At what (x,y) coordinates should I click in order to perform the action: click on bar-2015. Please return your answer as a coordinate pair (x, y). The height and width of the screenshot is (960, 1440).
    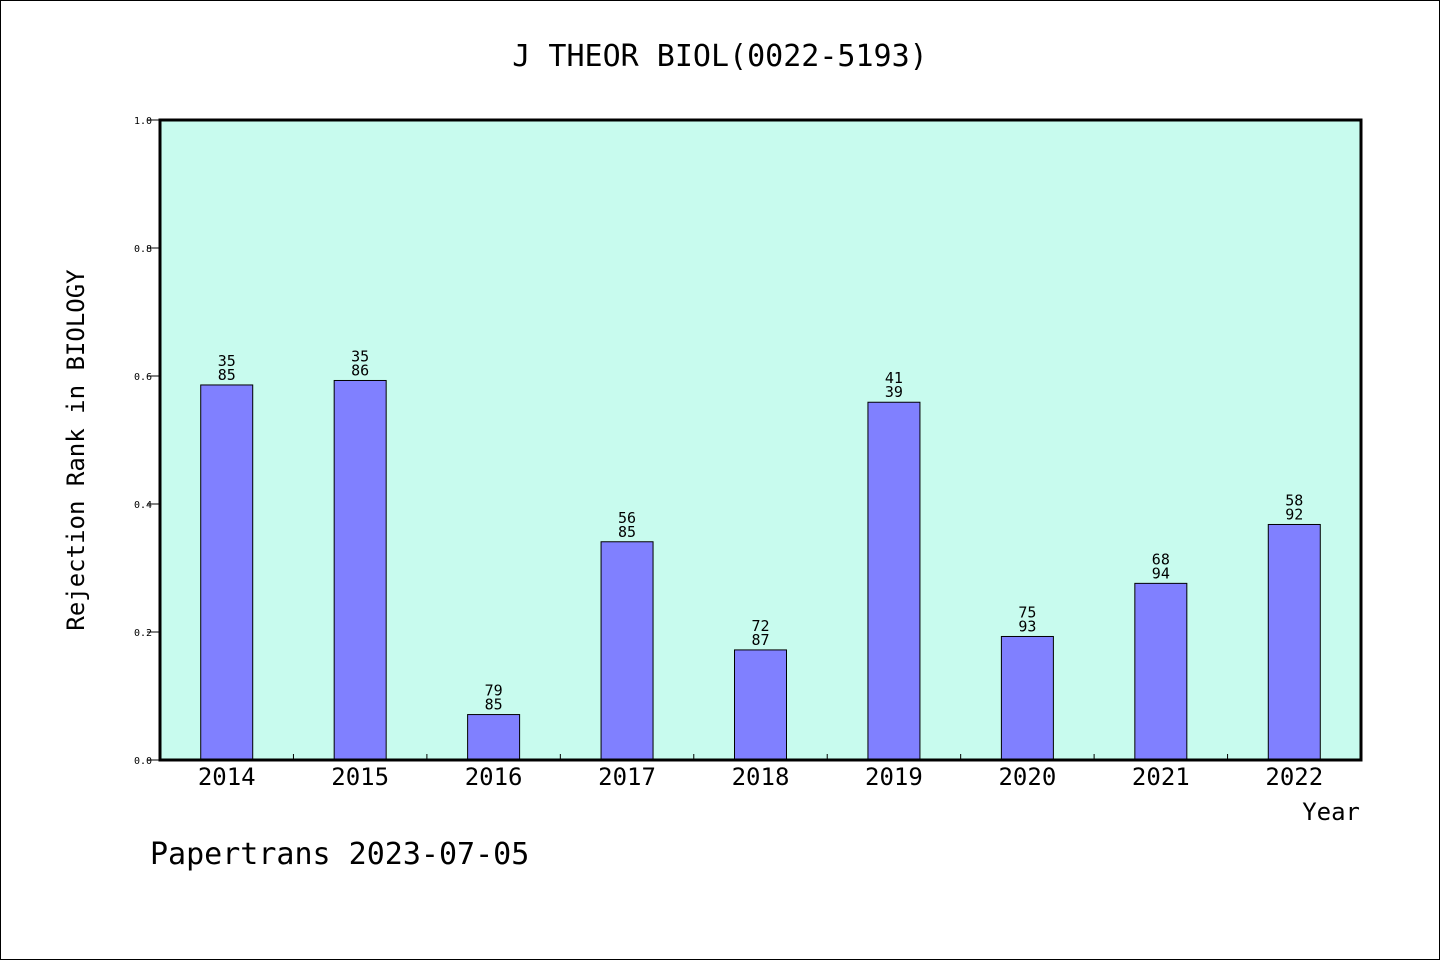
    Looking at the image, I should click on (360, 570).